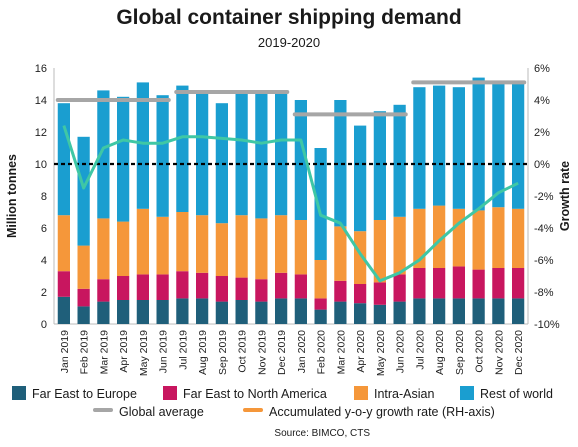 The image size is (578, 447). Describe the element at coordinates (382, 412) in the screenshot. I see `legend-label: Accumulated y-o-y growth rate (RH-axis)` at that location.